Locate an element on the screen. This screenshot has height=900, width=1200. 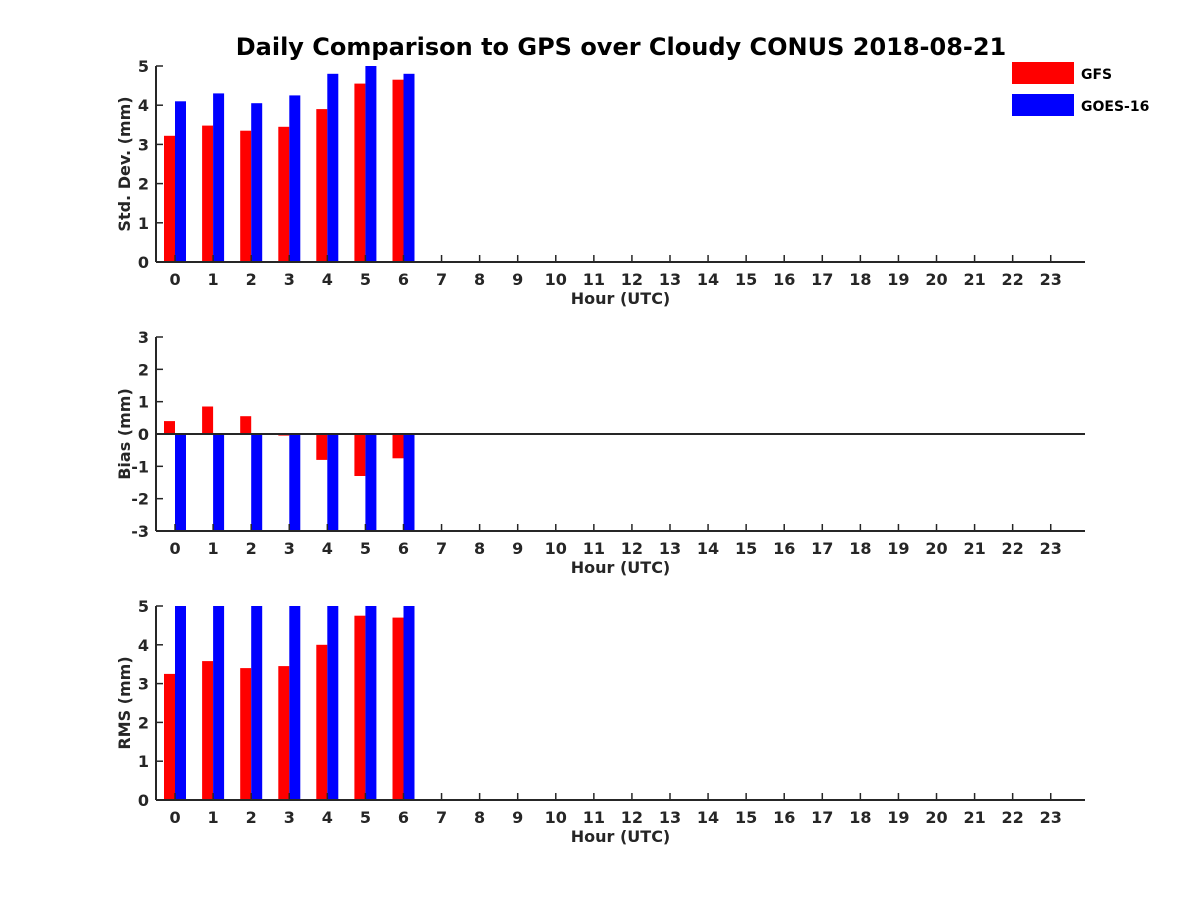
y-axis-label: RMS (mm) is located at coordinates (124, 702).